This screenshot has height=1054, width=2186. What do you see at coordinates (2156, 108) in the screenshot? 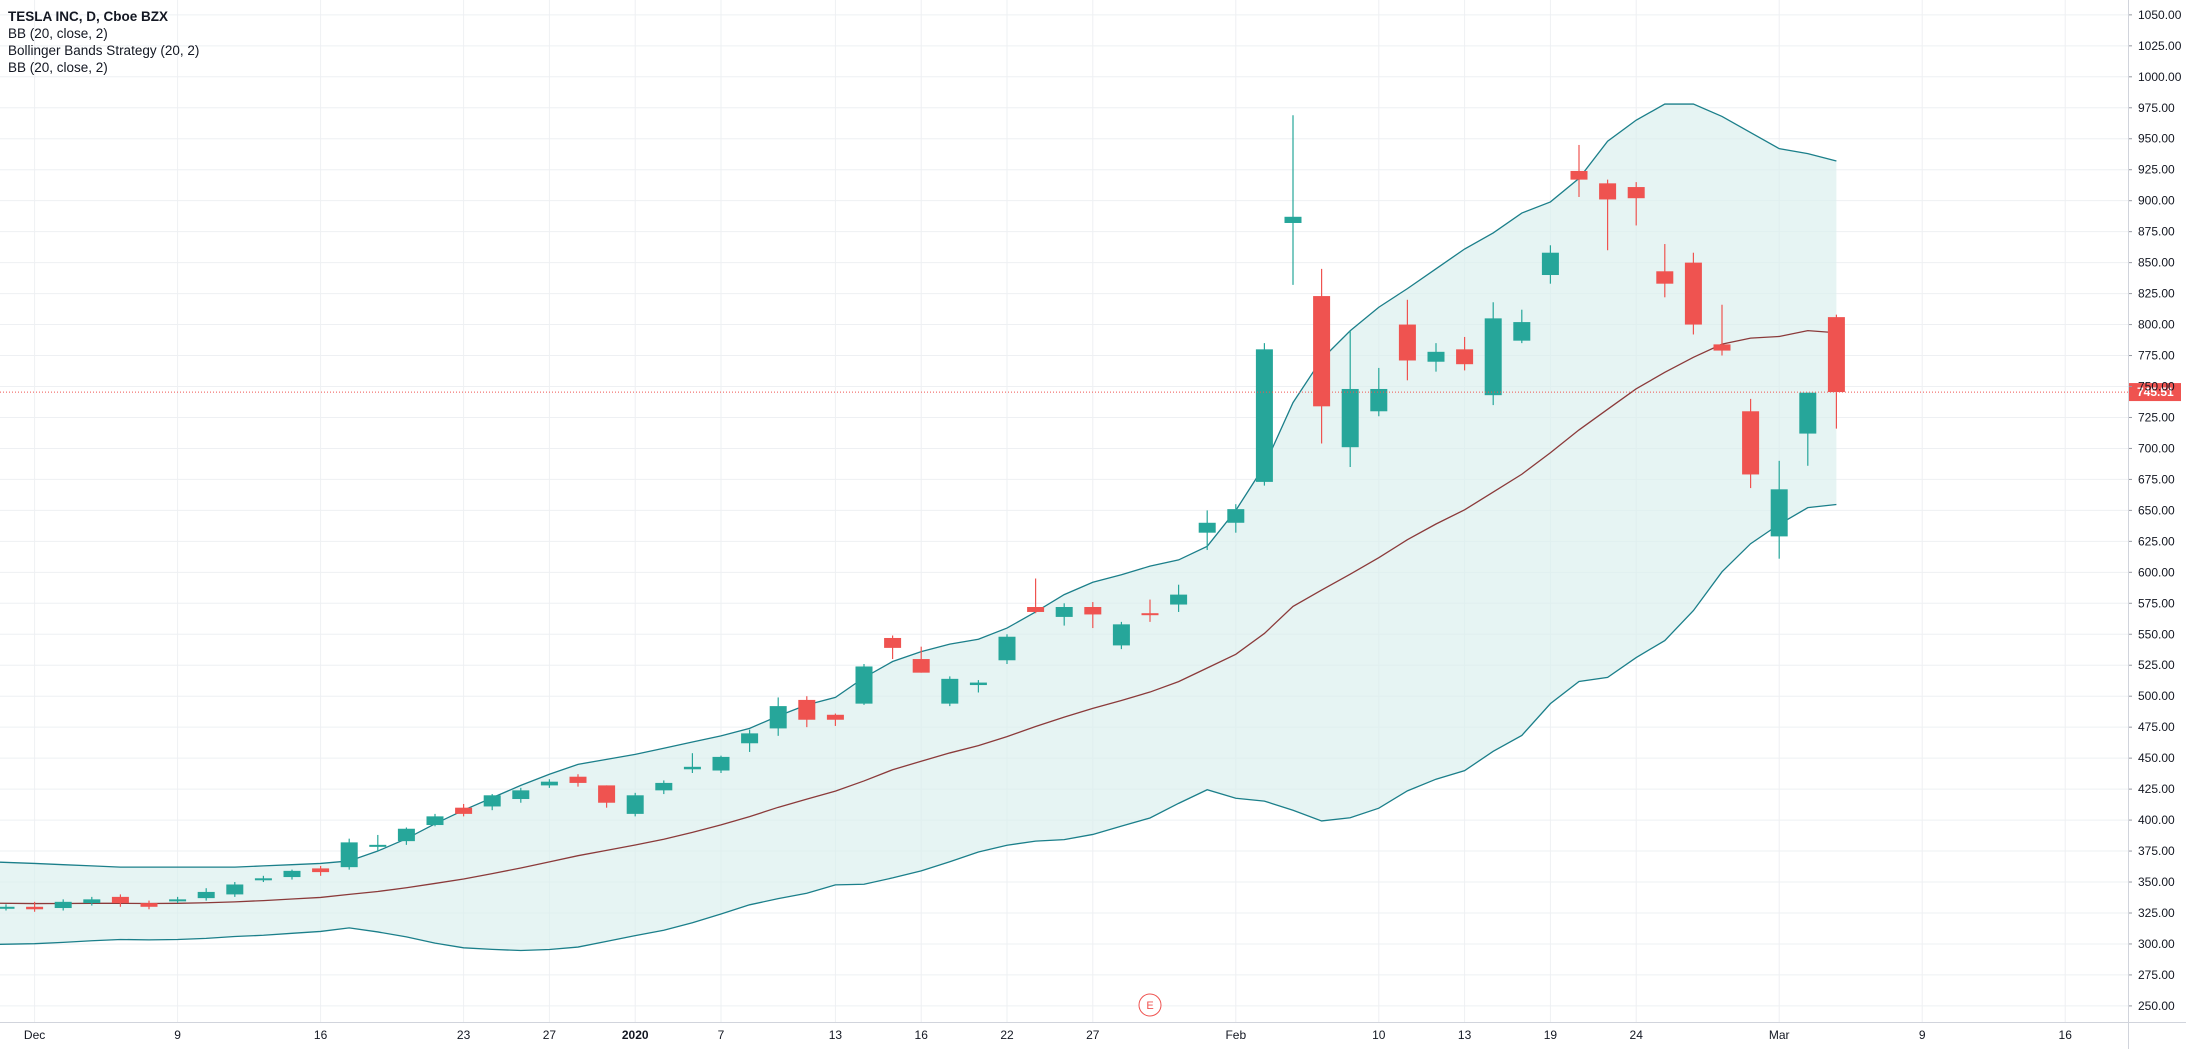
I see `y-tick-label: 975.00` at bounding box center [2156, 108].